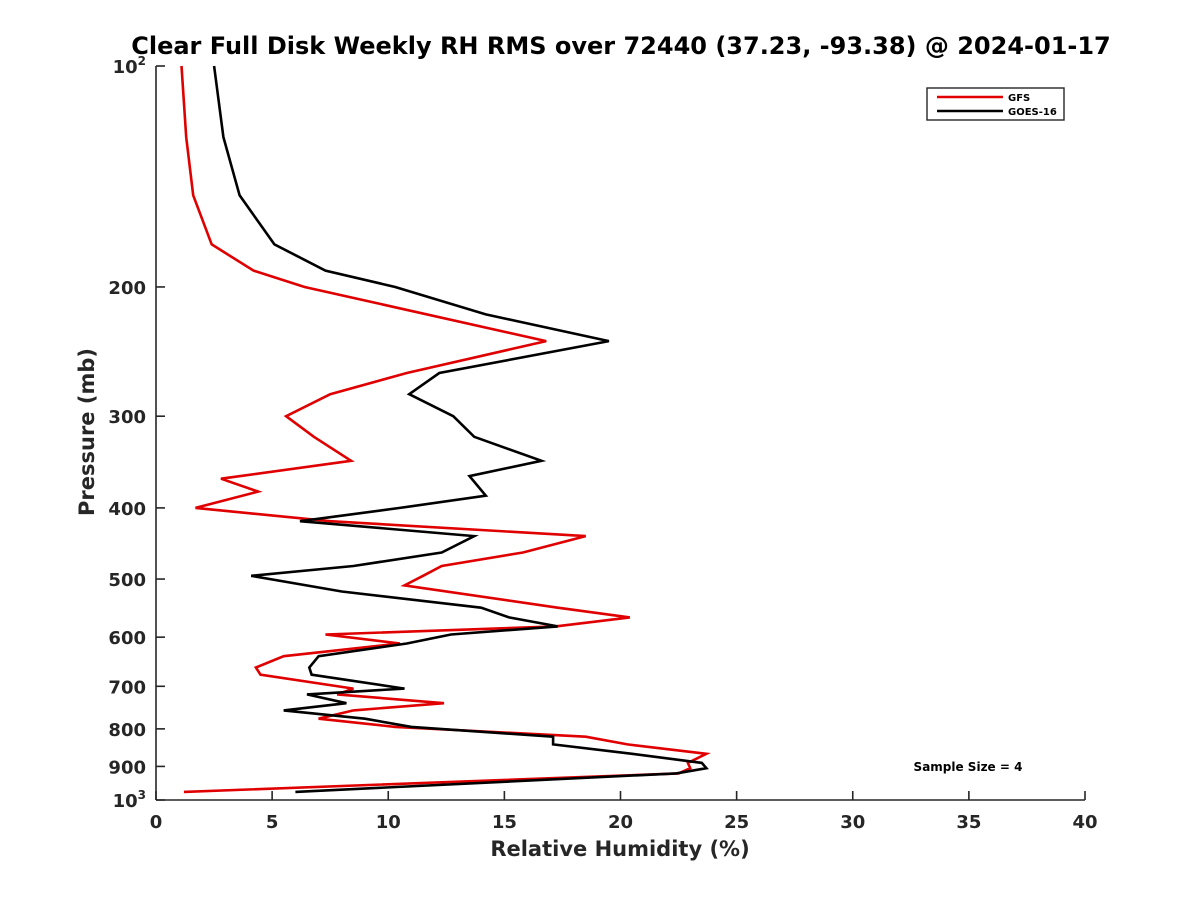  Describe the element at coordinates (136, 433) in the screenshot. I see `y-axis-ticks: 10² 200 300 400 500 600 700 800 900 10³` at that location.